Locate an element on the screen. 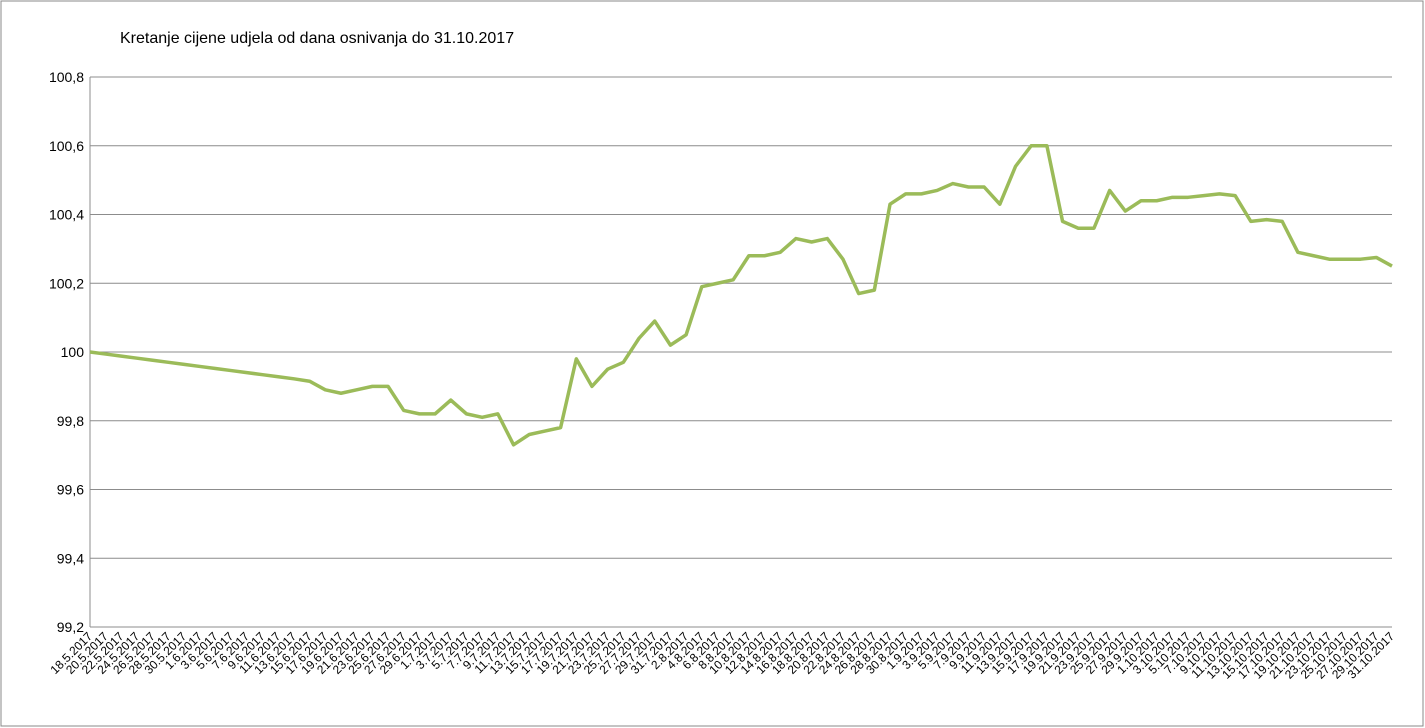 This screenshot has height=728, width=1425. y-tick-label: 100 is located at coordinates (73, 352).